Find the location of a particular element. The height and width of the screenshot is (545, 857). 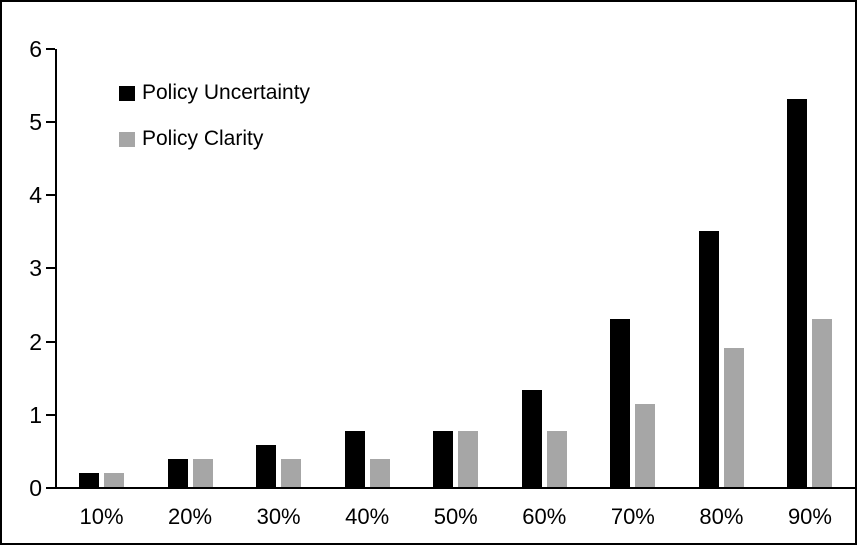

legend-label-policy-clarity: Policy Clarity is located at coordinates (203, 138).